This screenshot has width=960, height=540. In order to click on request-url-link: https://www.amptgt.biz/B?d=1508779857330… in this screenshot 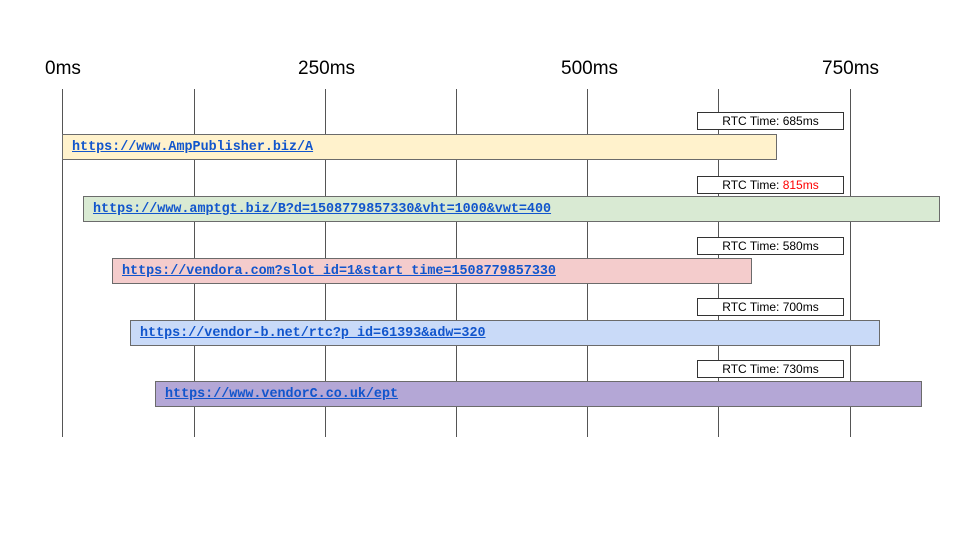, I will do `click(322, 209)`.